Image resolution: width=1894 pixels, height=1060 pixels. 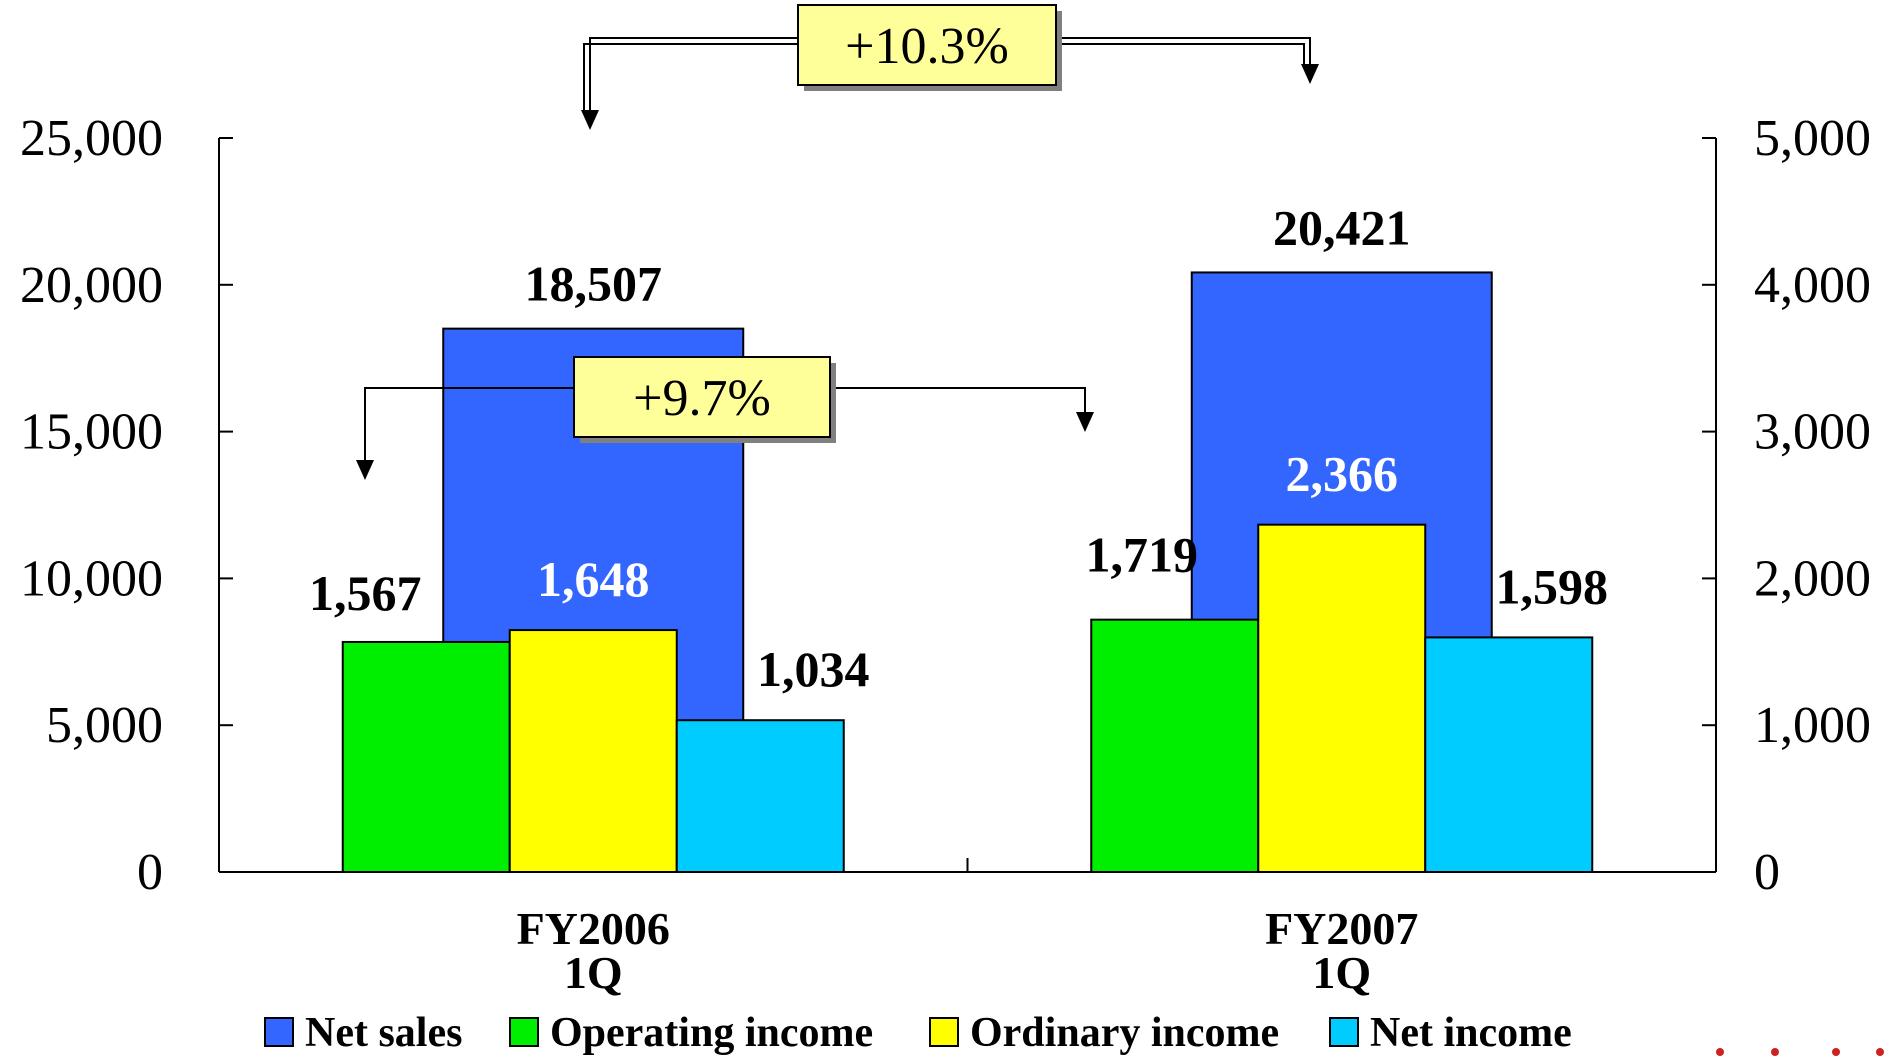 I want to click on data-label-operating-income: 1,719, so click(x=1142, y=555).